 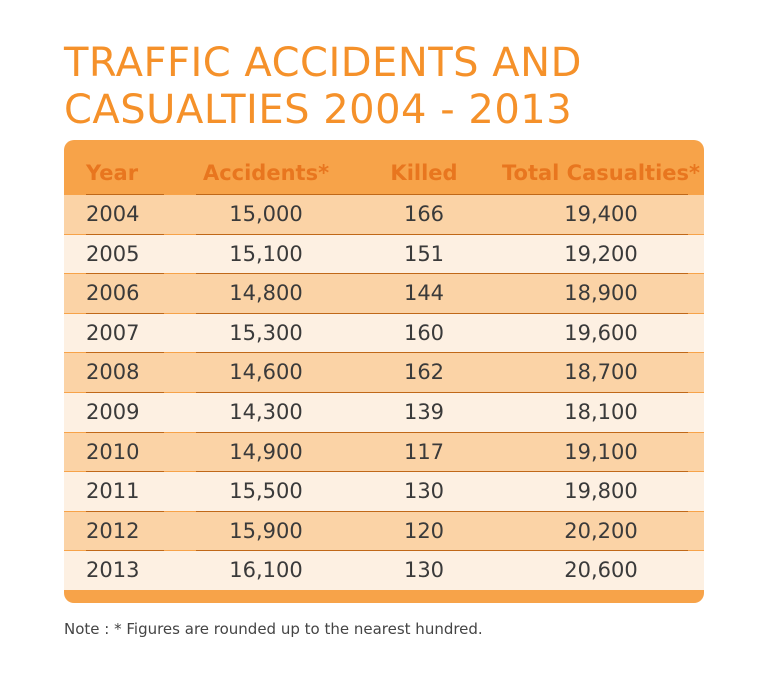 What do you see at coordinates (113, 491) in the screenshot?
I see `table-cell: 2011` at bounding box center [113, 491].